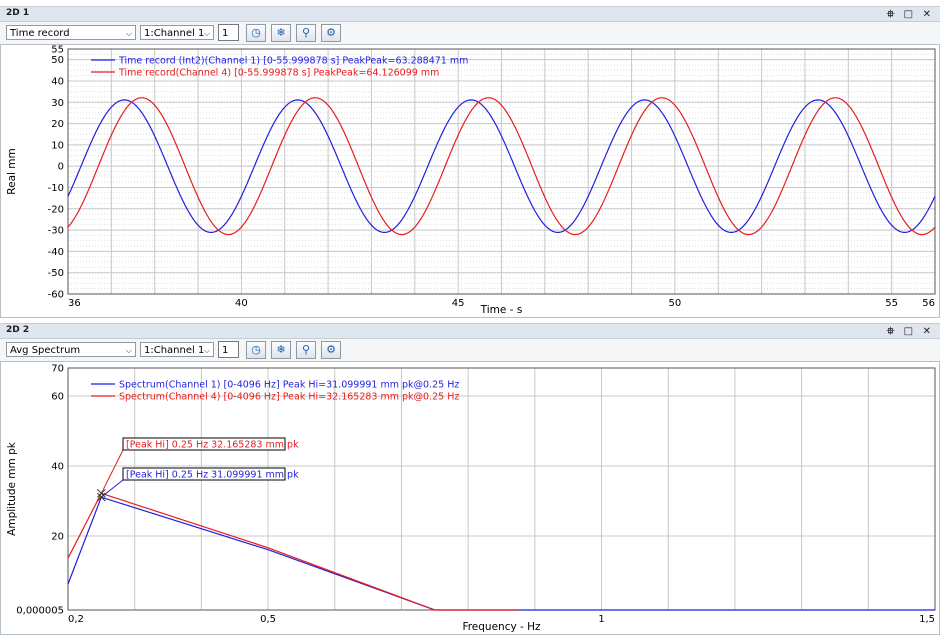 This screenshot has height=638, width=940. Describe the element at coordinates (57, 50) in the screenshot. I see `y-tick-label: 55` at that location.